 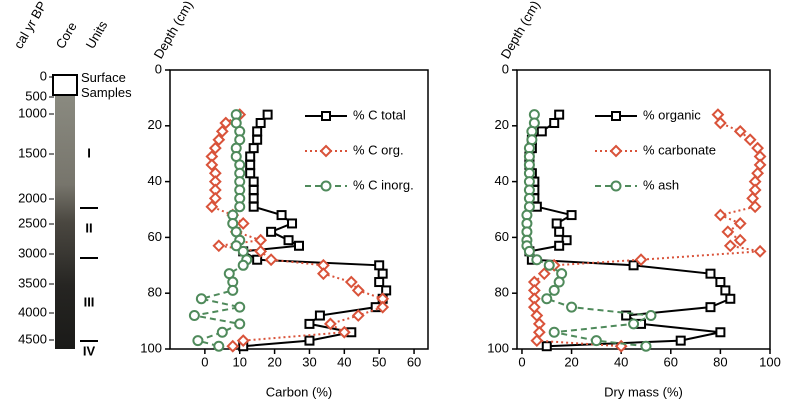 What do you see at coordinates (97, 35) in the screenshot?
I see `units-label: Units` at bounding box center [97, 35].